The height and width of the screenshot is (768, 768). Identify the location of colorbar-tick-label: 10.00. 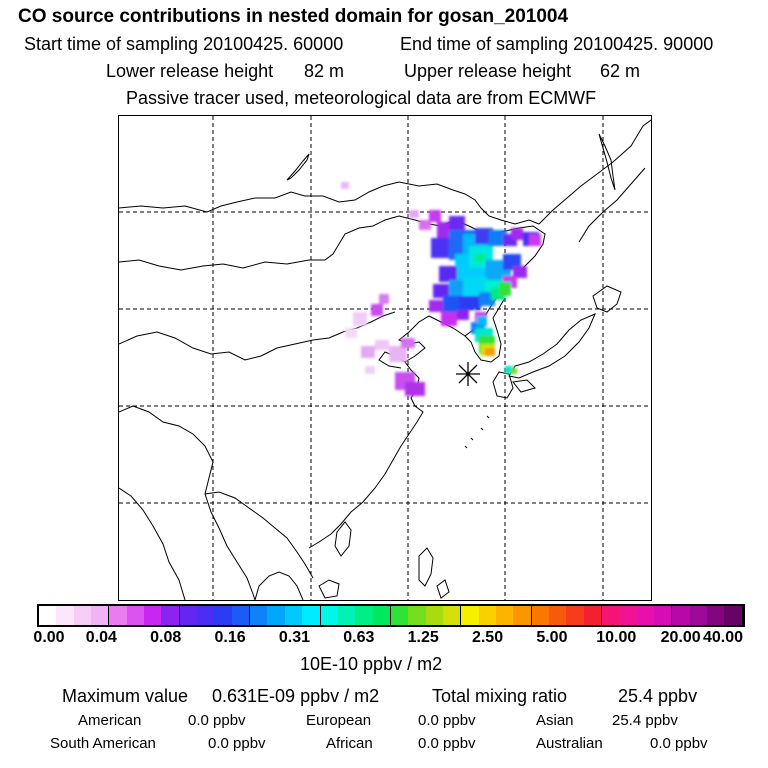
(616, 637).